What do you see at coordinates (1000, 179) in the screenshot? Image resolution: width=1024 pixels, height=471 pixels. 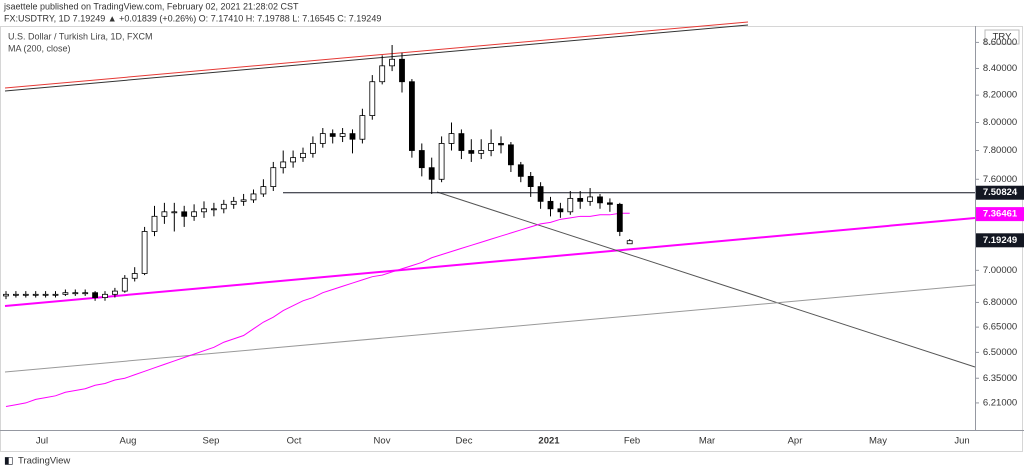 I see `y-tick-label: 7.60000` at bounding box center [1000, 179].